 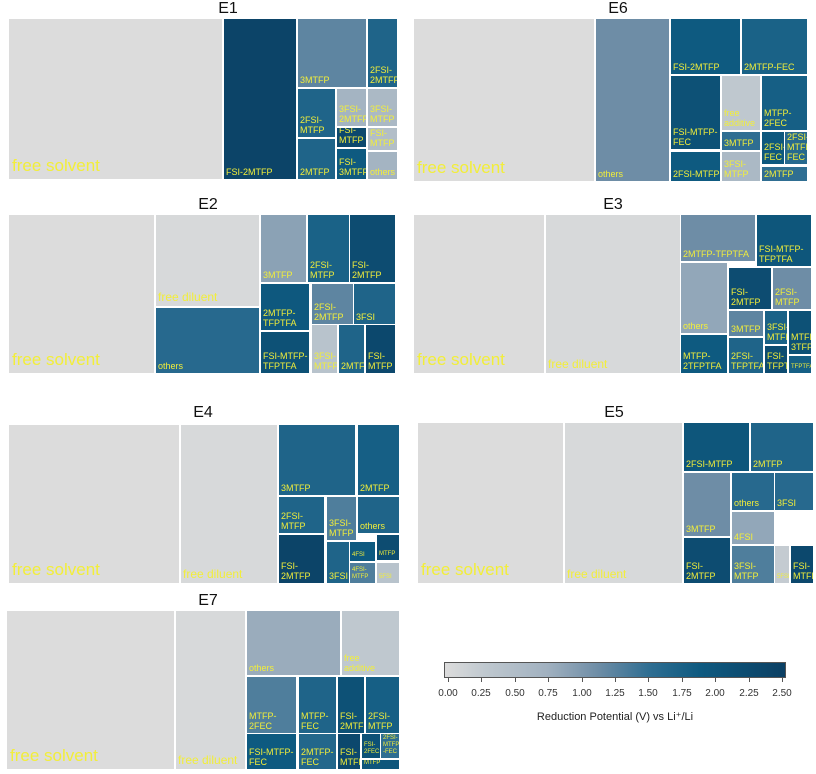 I want to click on treemap-cell-label: MTFP- 3TFPTFA, so click(x=801, y=342).